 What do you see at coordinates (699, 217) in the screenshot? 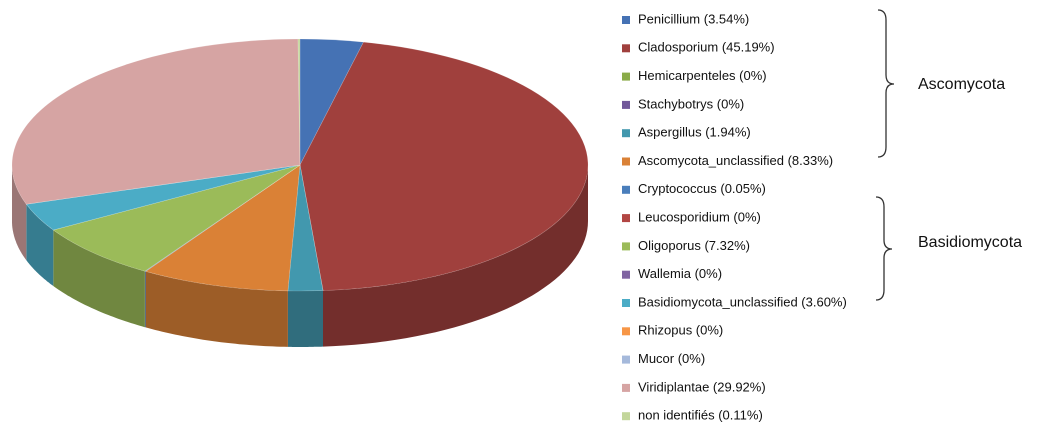
I see `legend-label: Leucosporidium (0%)` at bounding box center [699, 217].